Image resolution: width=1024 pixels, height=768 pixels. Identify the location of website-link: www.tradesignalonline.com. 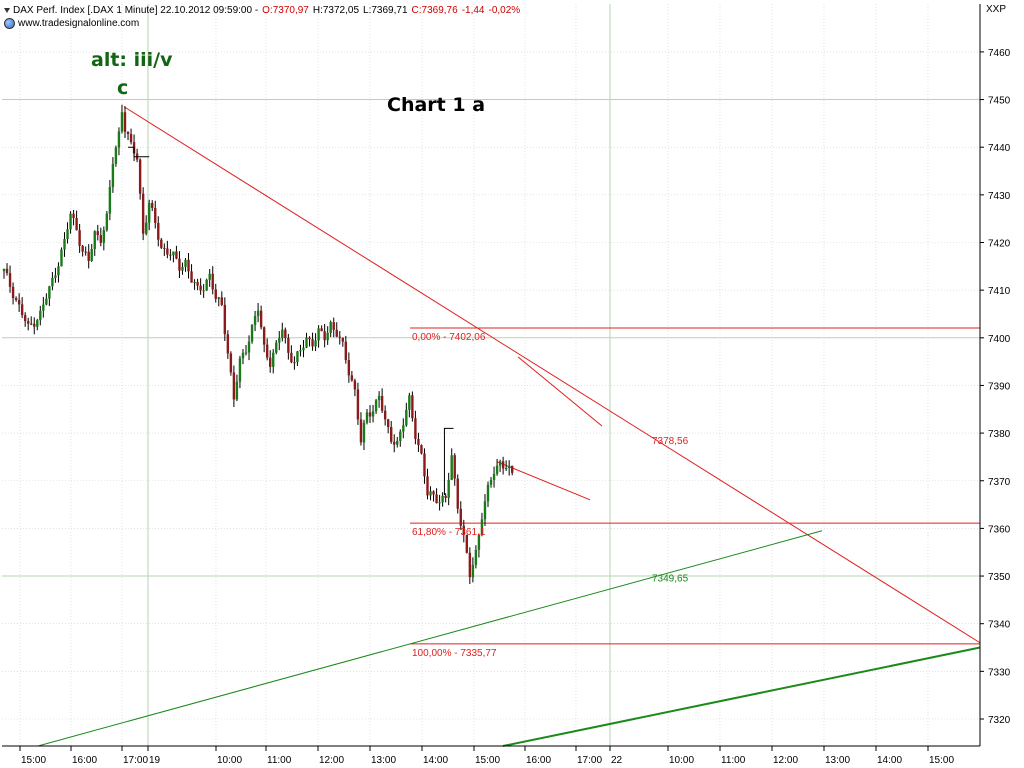
(71, 23).